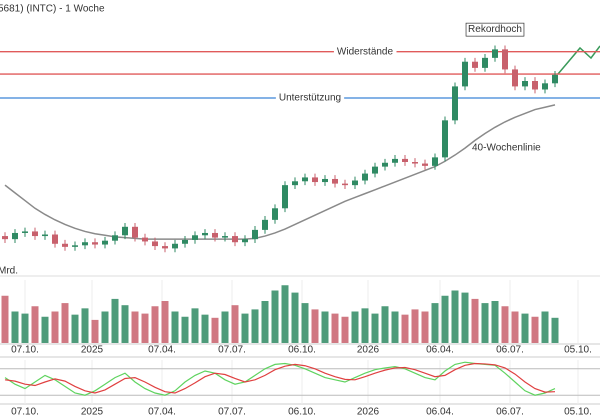 This screenshot has width=600, height=420. I want to click on chart-title: 5681) (INTC) - 1 Woche, so click(52, 9).